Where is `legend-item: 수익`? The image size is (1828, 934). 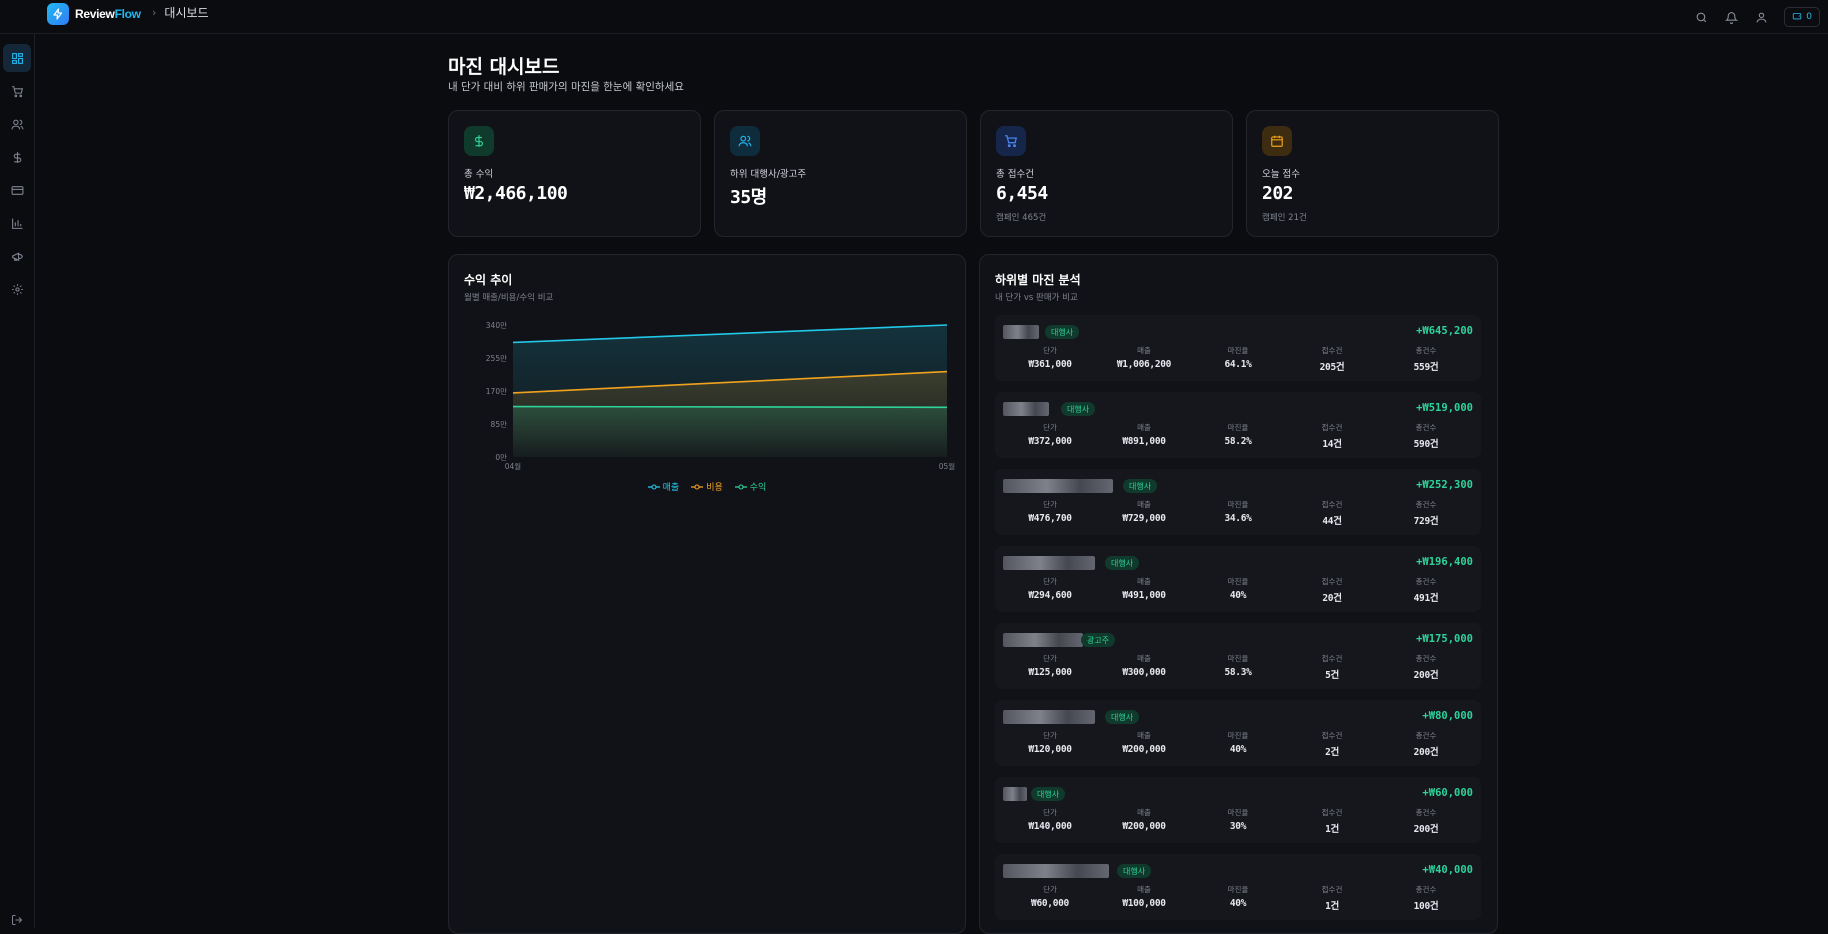
legend-item: 수익 is located at coordinates (750, 486).